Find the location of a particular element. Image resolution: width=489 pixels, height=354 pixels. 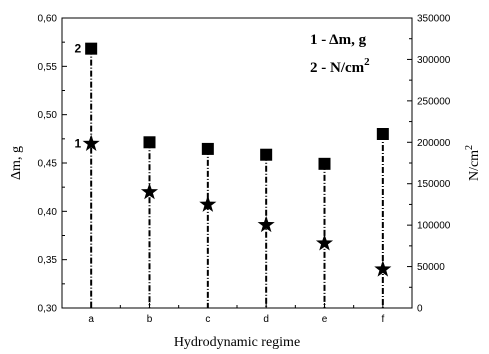

x-tick-label: d is located at coordinates (266, 319).